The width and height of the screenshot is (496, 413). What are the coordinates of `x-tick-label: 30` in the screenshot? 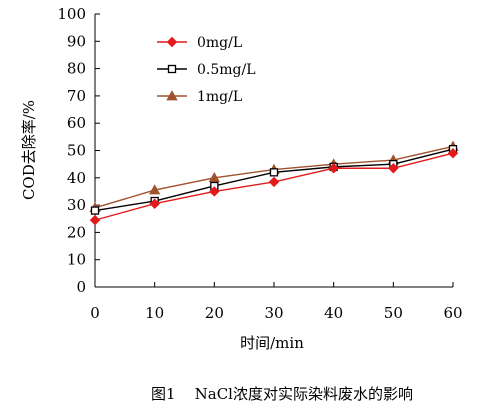 It's located at (273, 313).